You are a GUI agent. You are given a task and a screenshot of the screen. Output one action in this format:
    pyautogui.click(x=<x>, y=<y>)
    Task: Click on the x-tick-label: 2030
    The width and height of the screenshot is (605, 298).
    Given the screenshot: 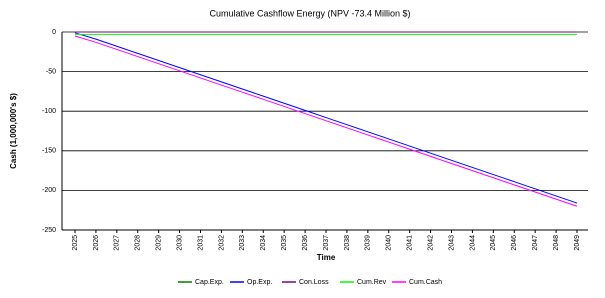 What is the action you would take?
    pyautogui.click(x=179, y=243)
    